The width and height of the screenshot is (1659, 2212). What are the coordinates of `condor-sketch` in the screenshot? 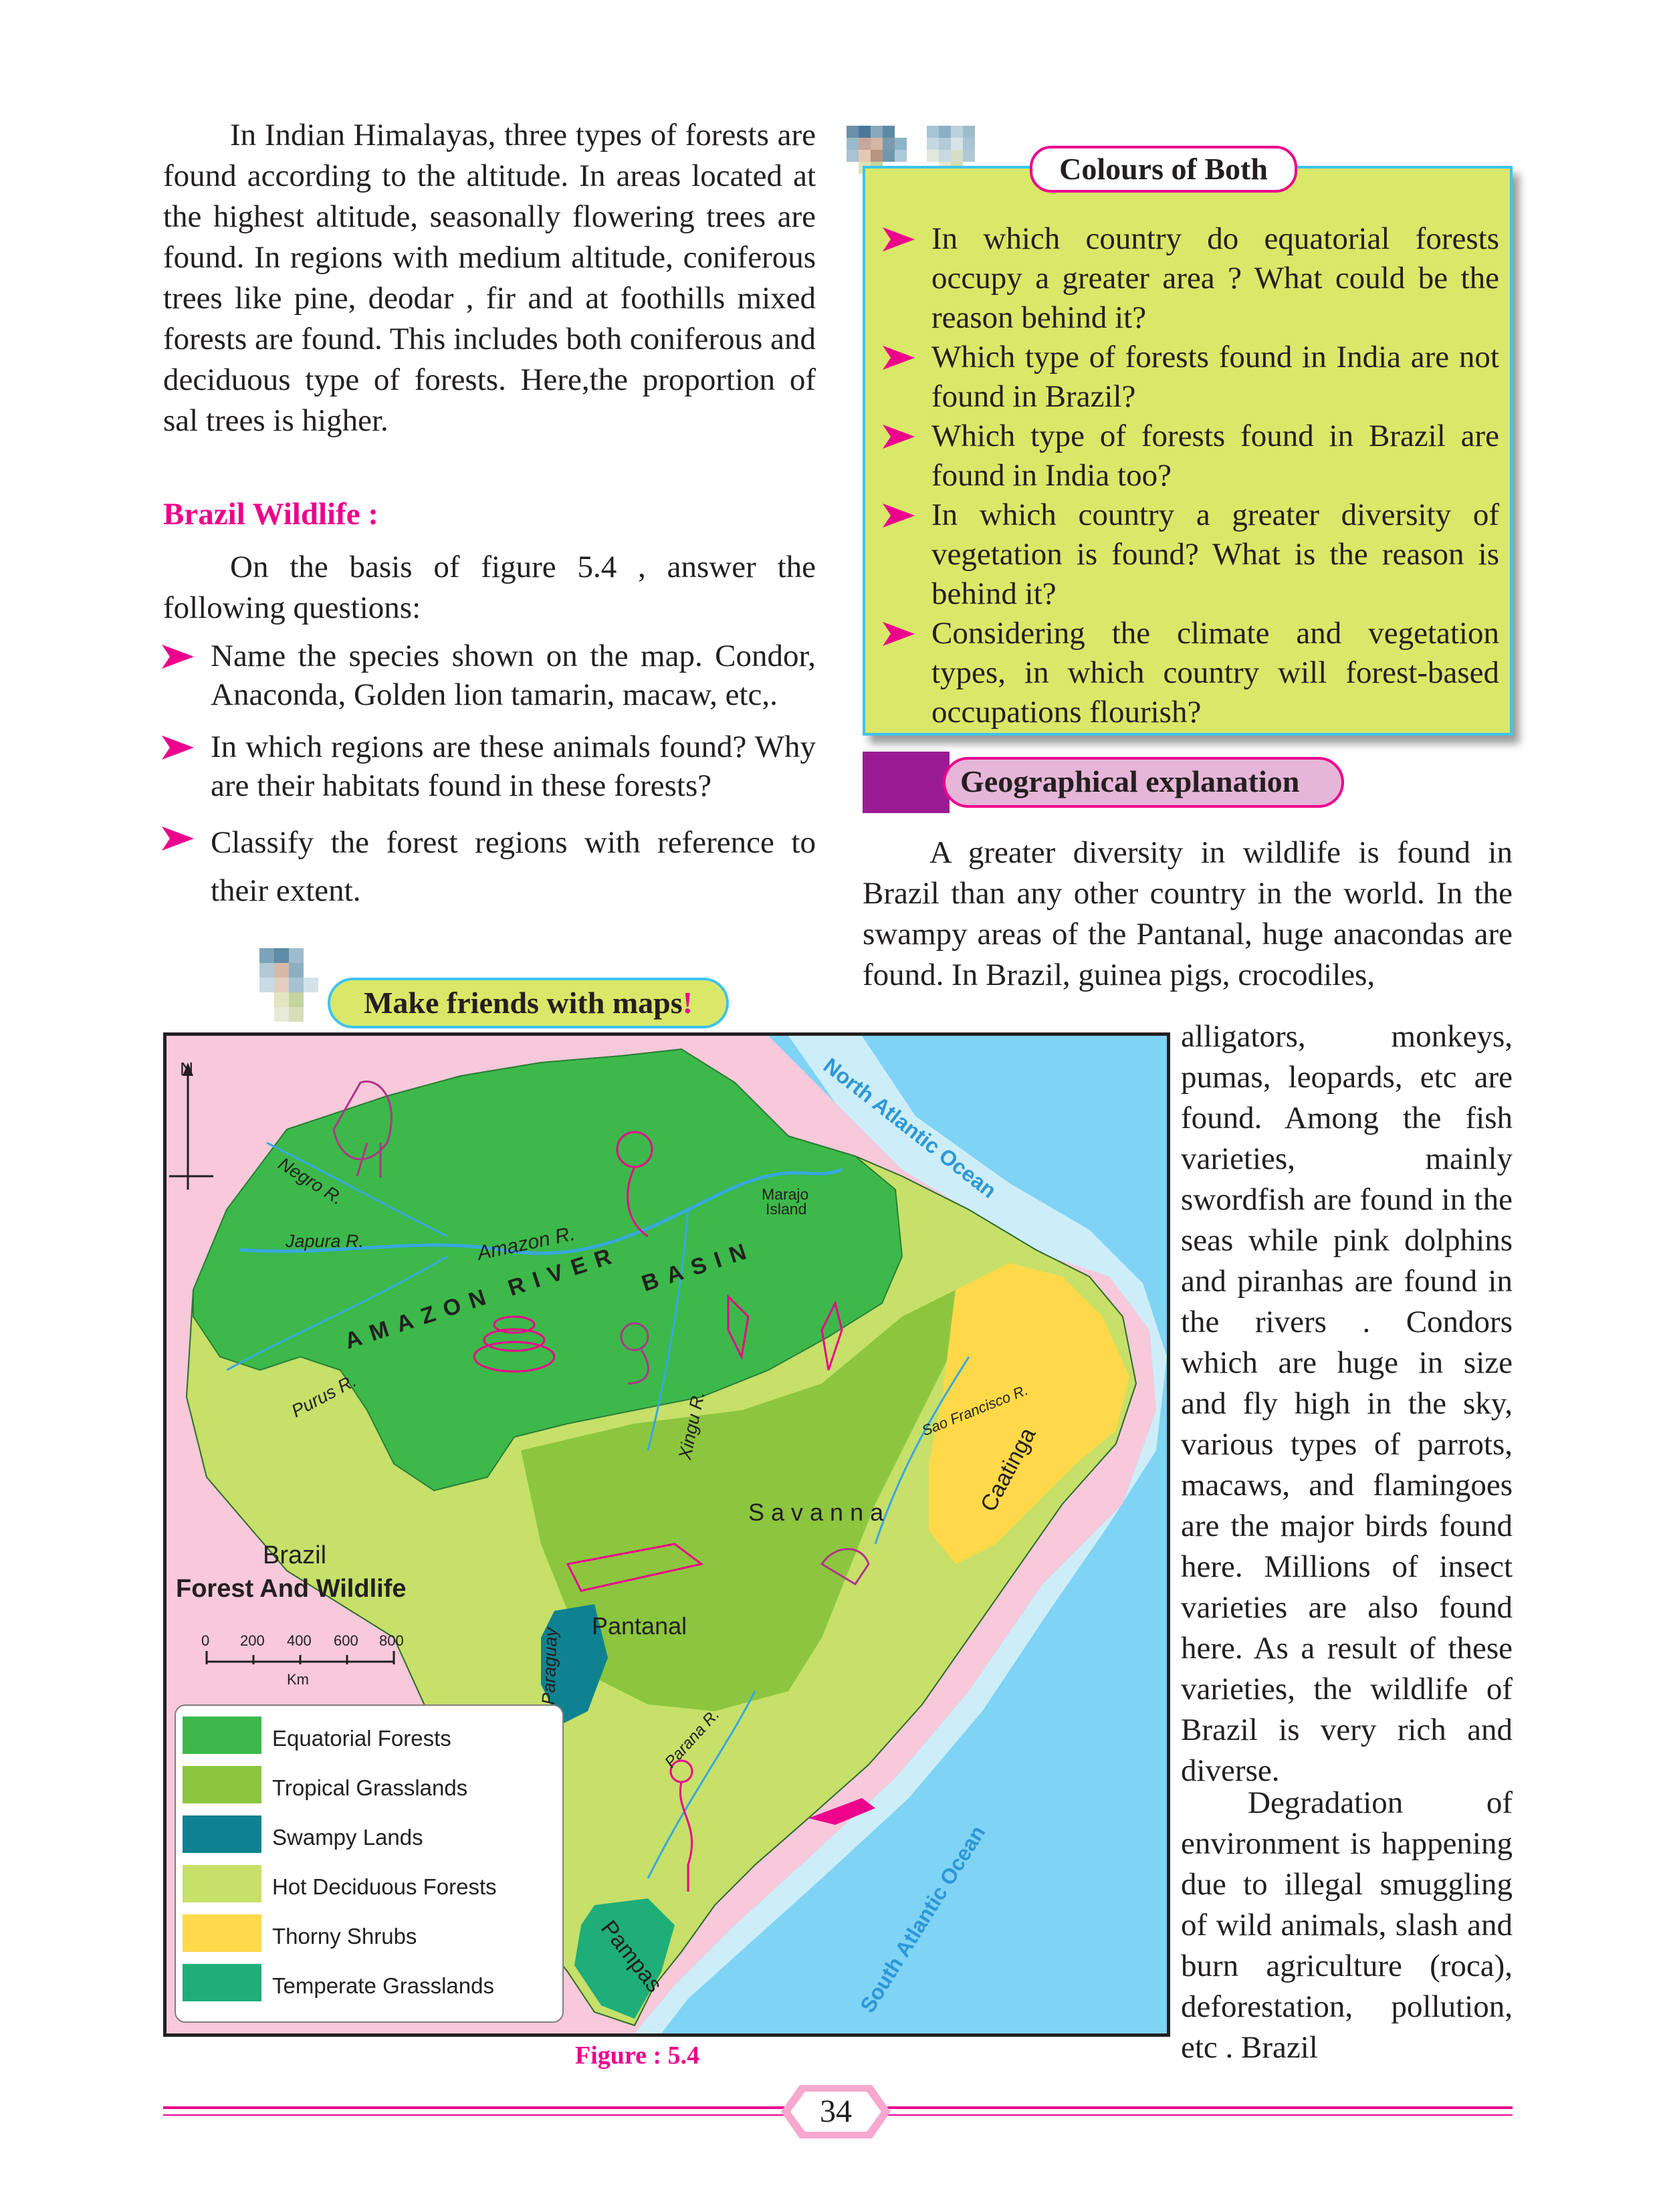 It's located at (362, 1129).